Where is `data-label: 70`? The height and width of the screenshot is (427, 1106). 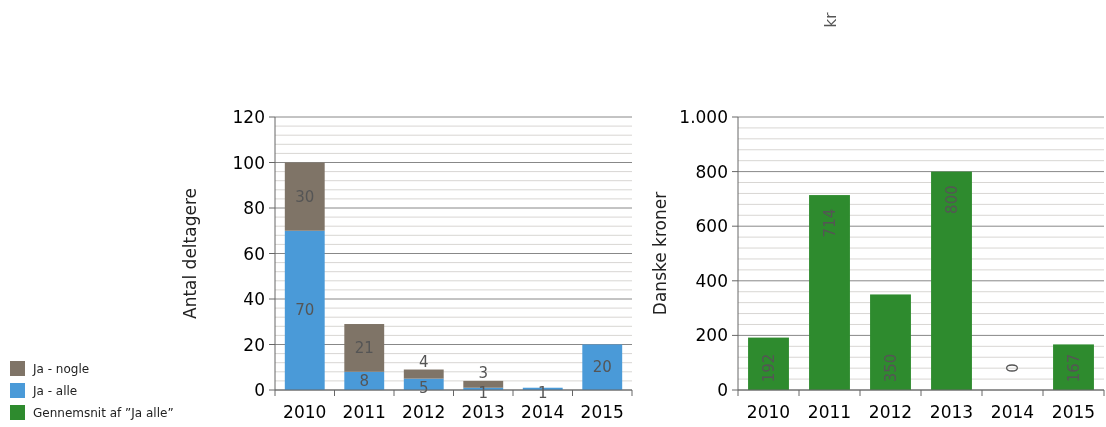 data-label: 70 is located at coordinates (305, 310).